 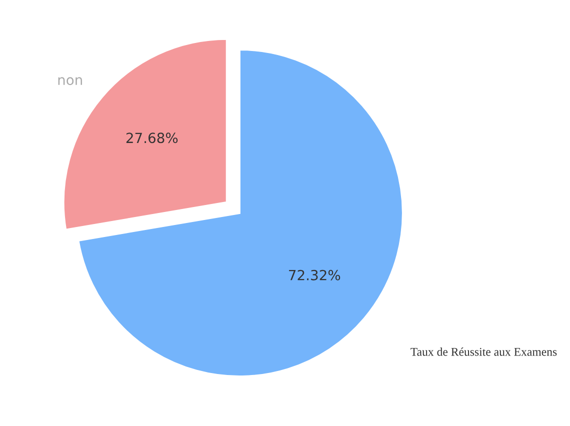 What do you see at coordinates (152, 138) in the screenshot?
I see `data-label: 27.68%` at bounding box center [152, 138].